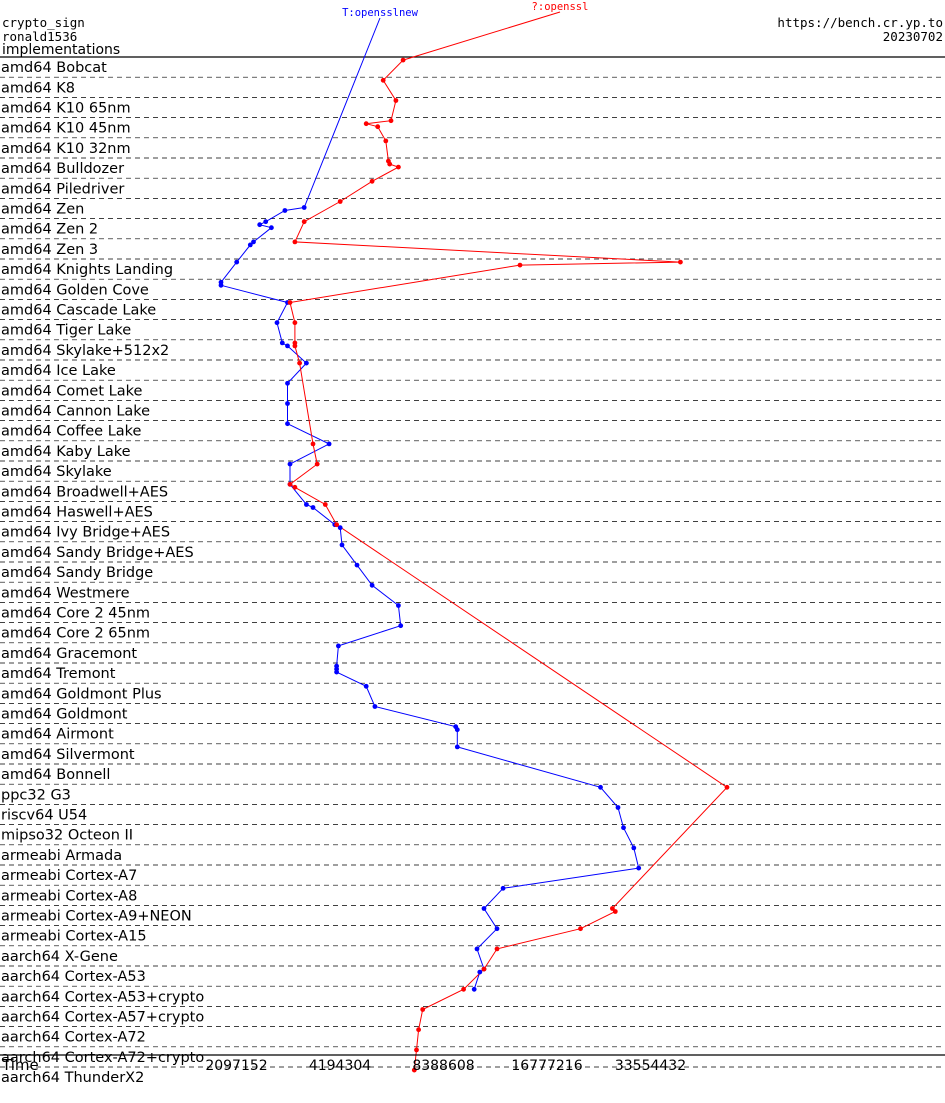 The width and height of the screenshot is (945, 1103). Describe the element at coordinates (75, 634) in the screenshot. I see `row-label: amd64 Core 2 65nm` at that location.